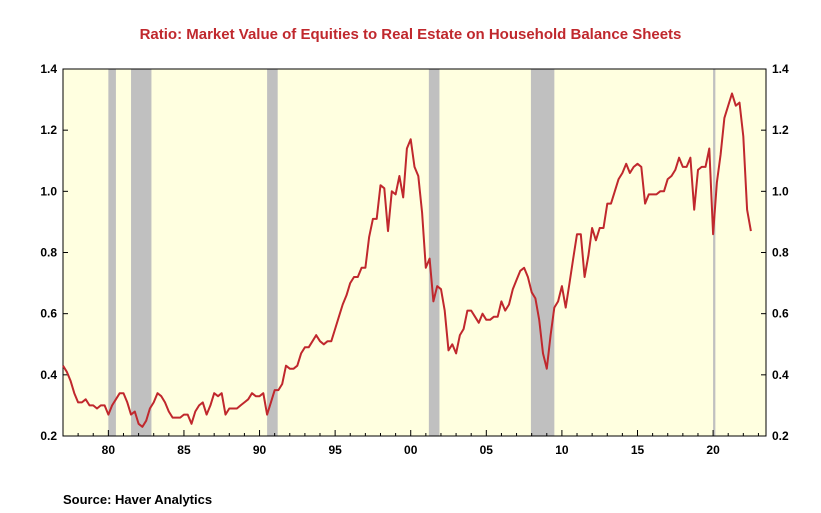 Image resolution: width=821 pixels, height=513 pixels. Describe the element at coordinates (184, 450) in the screenshot. I see `x-tick-label: 85` at that location.